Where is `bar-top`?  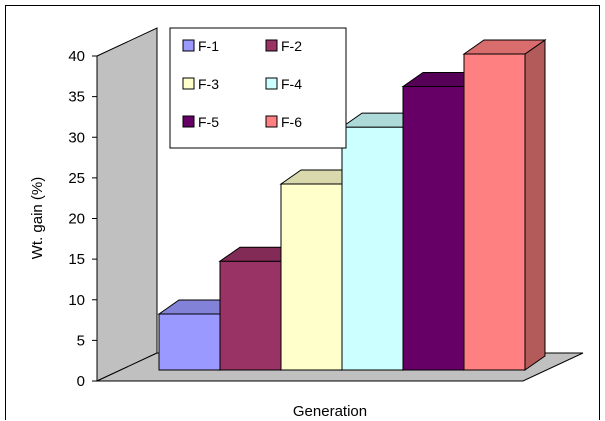
bar-top is located at coordinates (504, 47).